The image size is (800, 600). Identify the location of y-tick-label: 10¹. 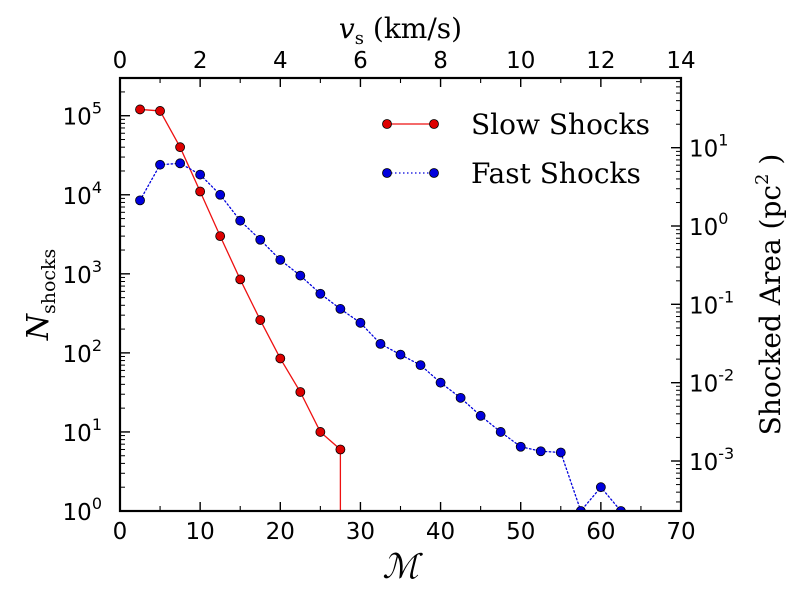
(82, 431).